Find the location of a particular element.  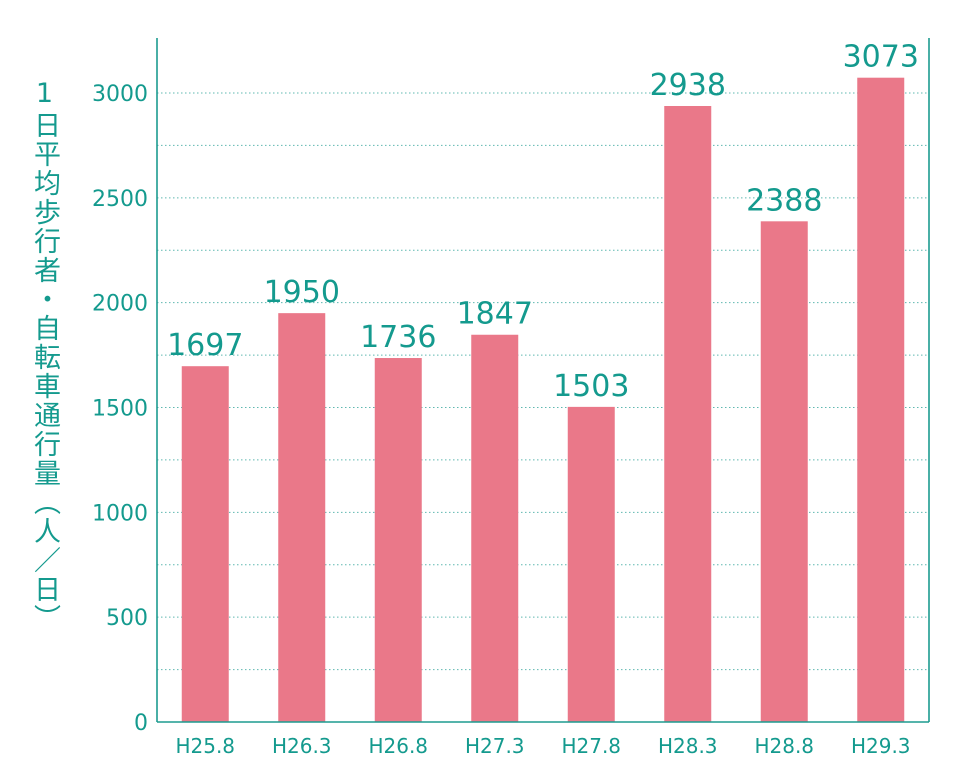

x-tick-label: H25.8 is located at coordinates (205, 746).